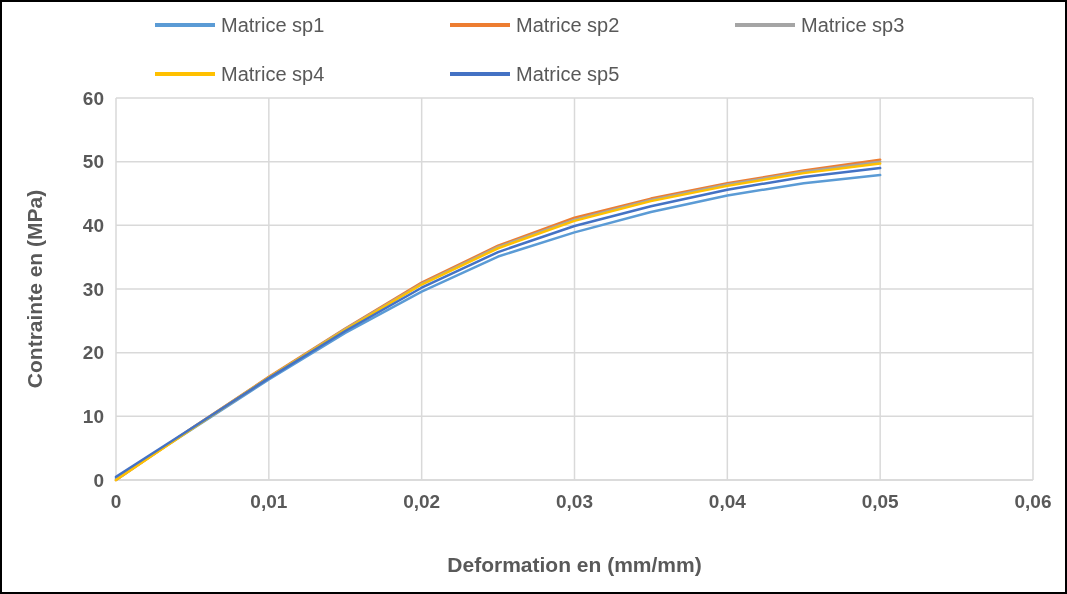 Image resolution: width=1067 pixels, height=594 pixels. Describe the element at coordinates (93, 162) in the screenshot. I see `y-tick-label: 50` at that location.